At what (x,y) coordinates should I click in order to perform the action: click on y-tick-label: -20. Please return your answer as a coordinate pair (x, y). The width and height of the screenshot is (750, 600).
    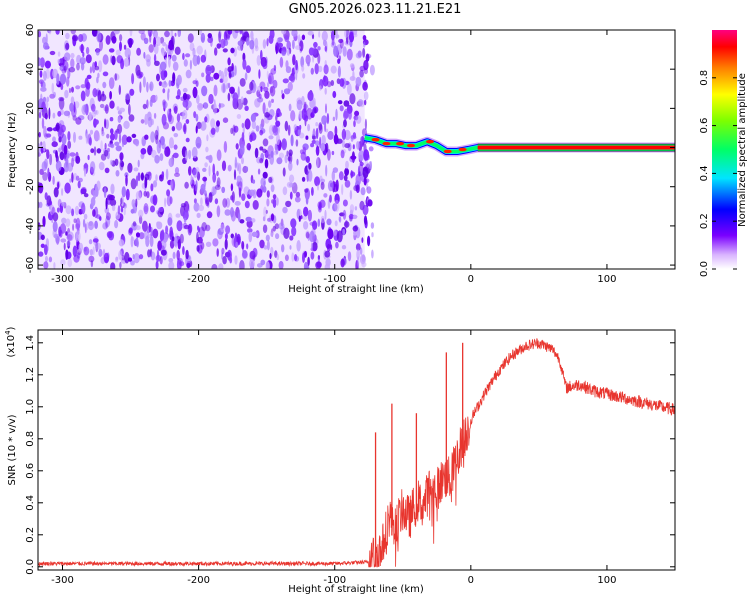
    Looking at the image, I should click on (30, 187).